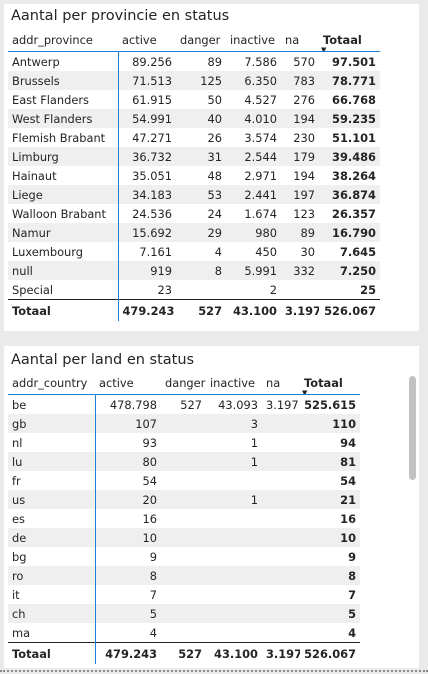  I want to click on table-row: Antwerp 89.256 89 7.586 570 97.501, so click(194, 61).